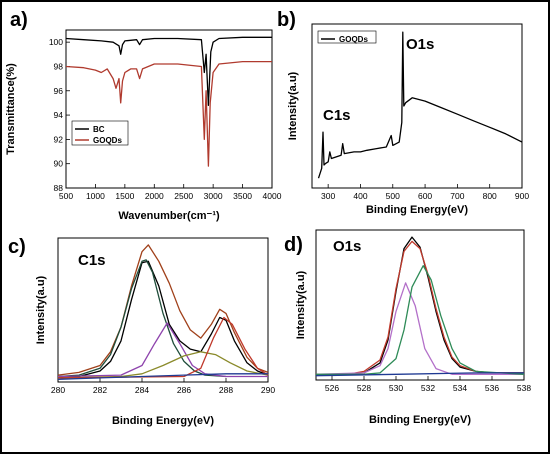 Image resolution: width=550 pixels, height=454 pixels. What do you see at coordinates (154, 196) in the screenshot?
I see `x-tick-label: 2000` at bounding box center [154, 196].